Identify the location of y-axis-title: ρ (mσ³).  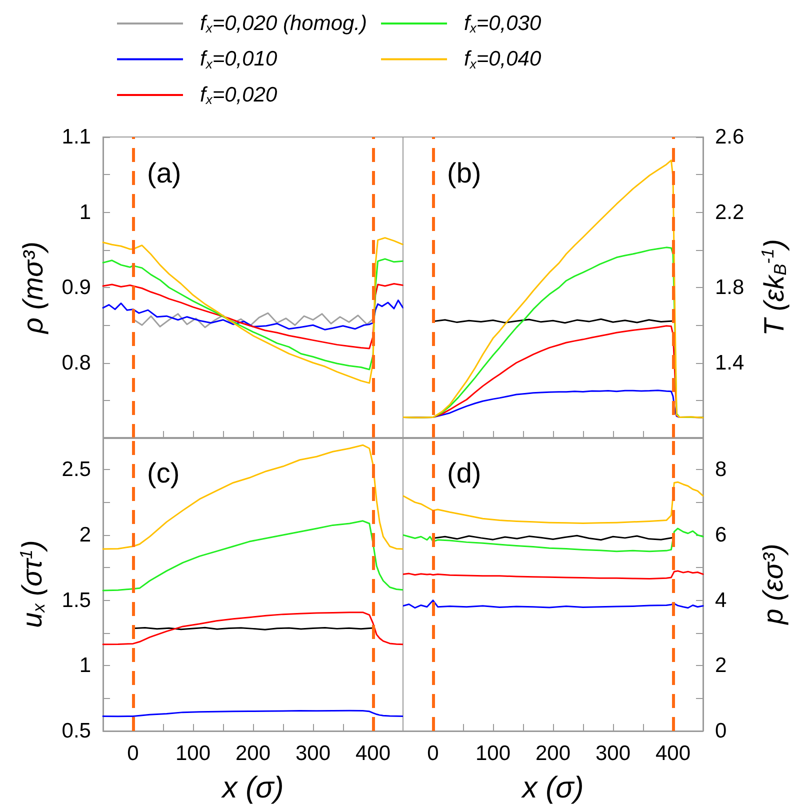
(33, 288).